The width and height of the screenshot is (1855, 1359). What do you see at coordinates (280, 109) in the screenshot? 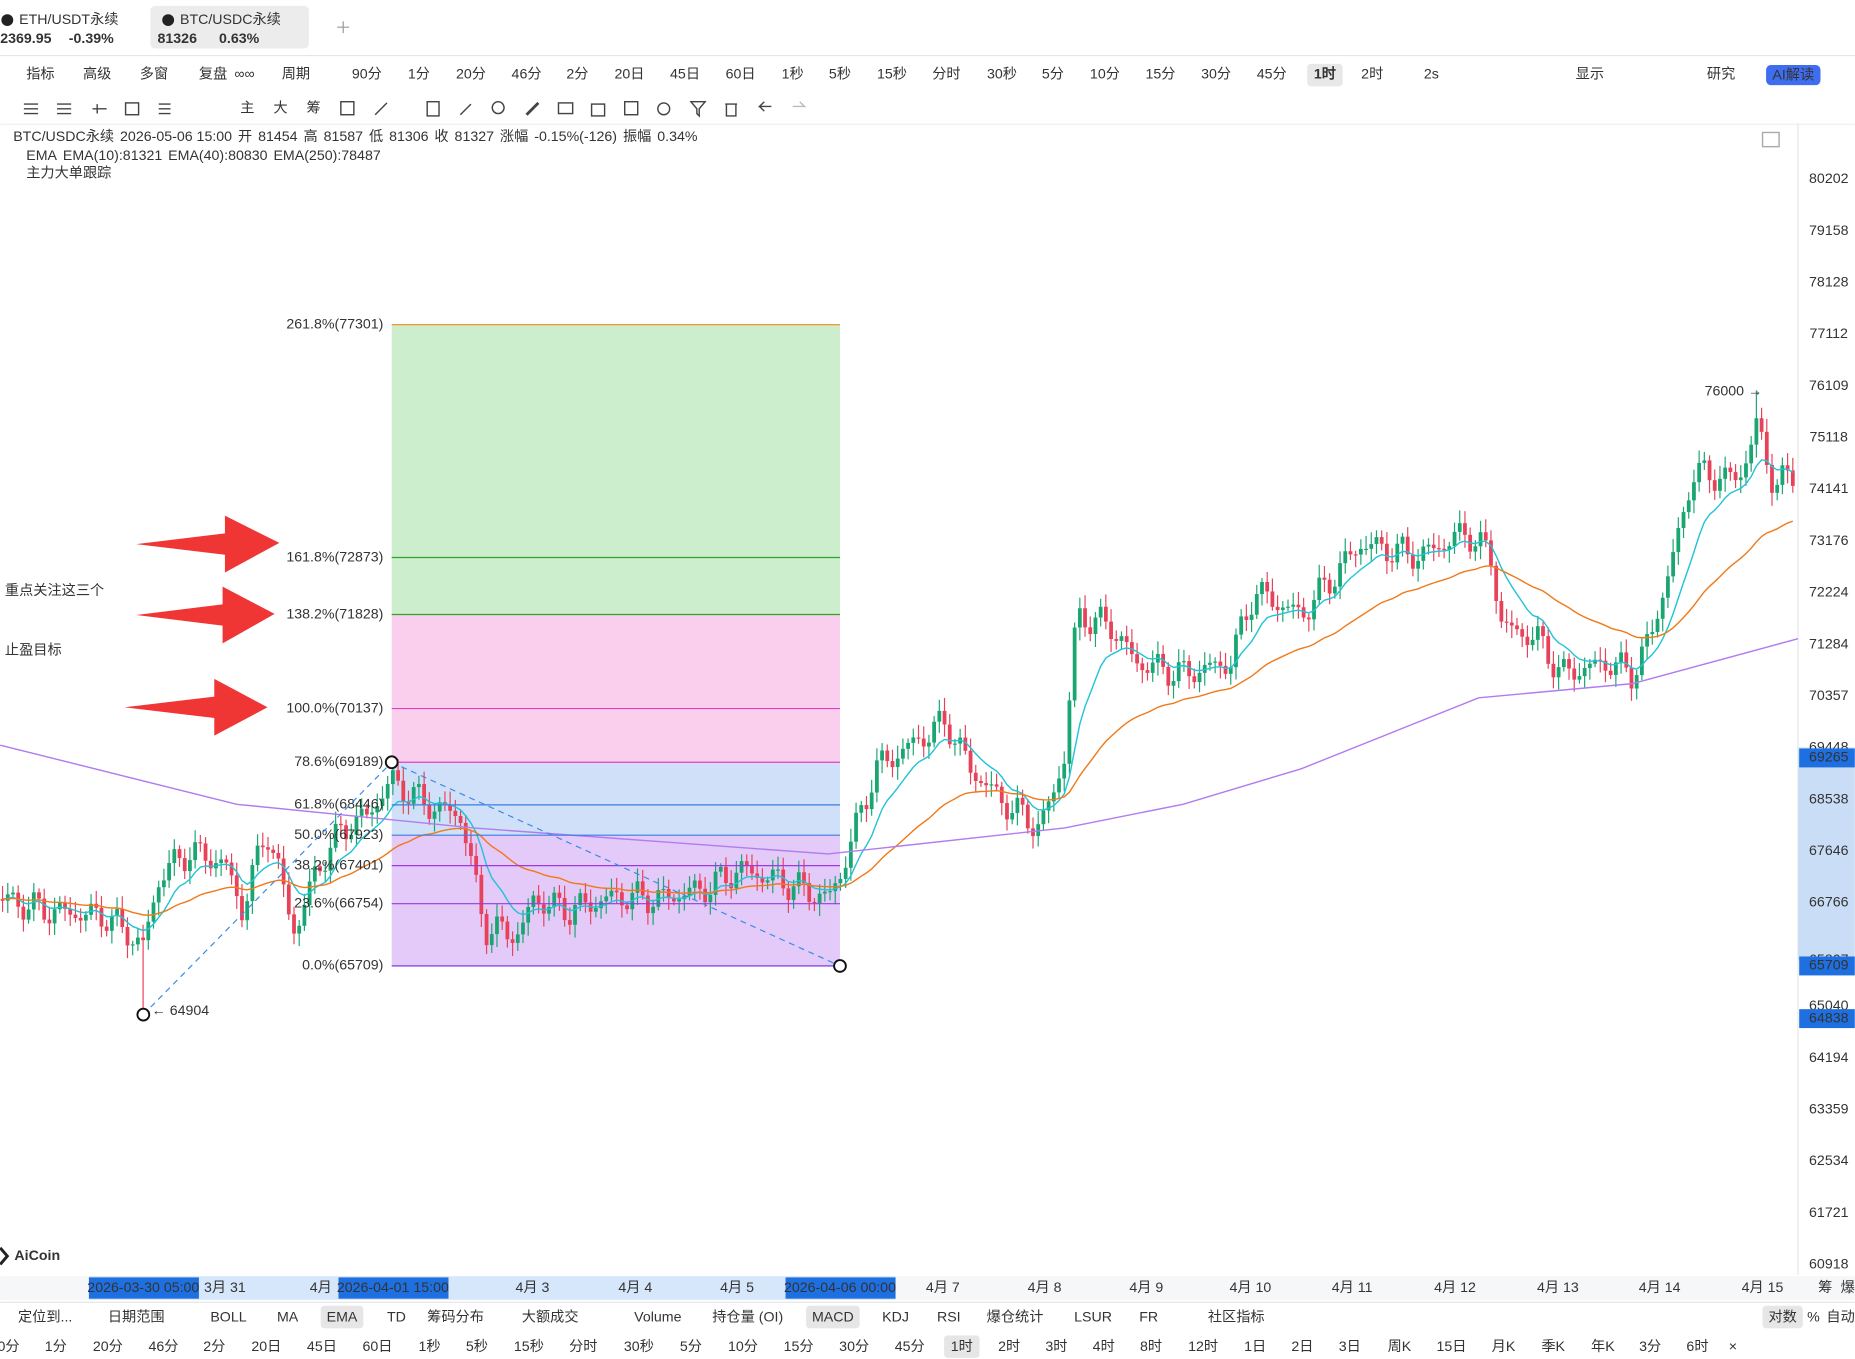
I see `drawing-tool: 大` at bounding box center [280, 109].